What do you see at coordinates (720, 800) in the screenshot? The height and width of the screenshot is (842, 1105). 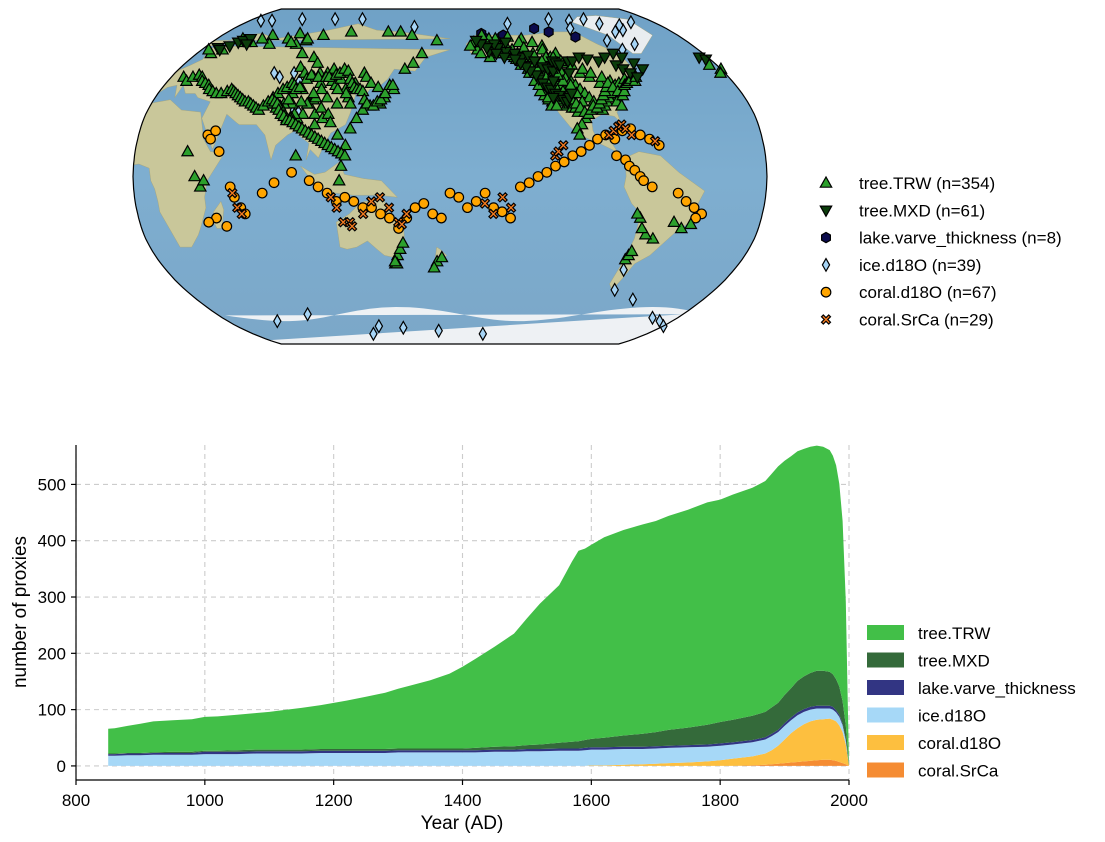 I see `x-tick-label: 1800` at bounding box center [720, 800].